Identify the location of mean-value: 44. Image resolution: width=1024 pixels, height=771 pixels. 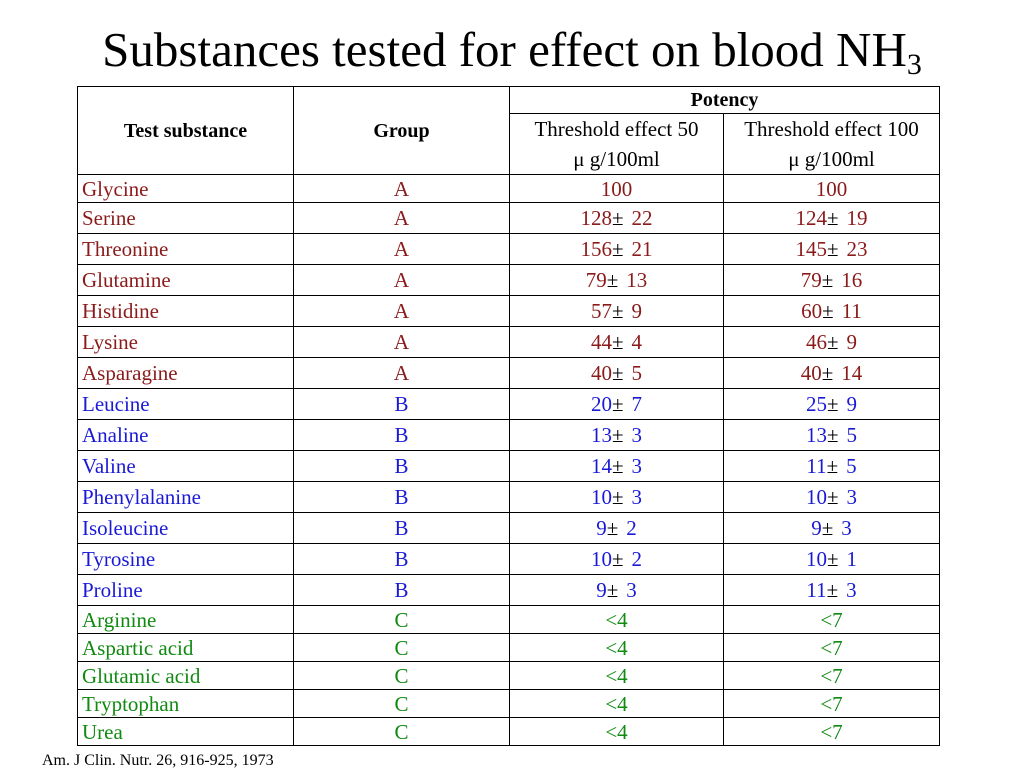
(601, 342).